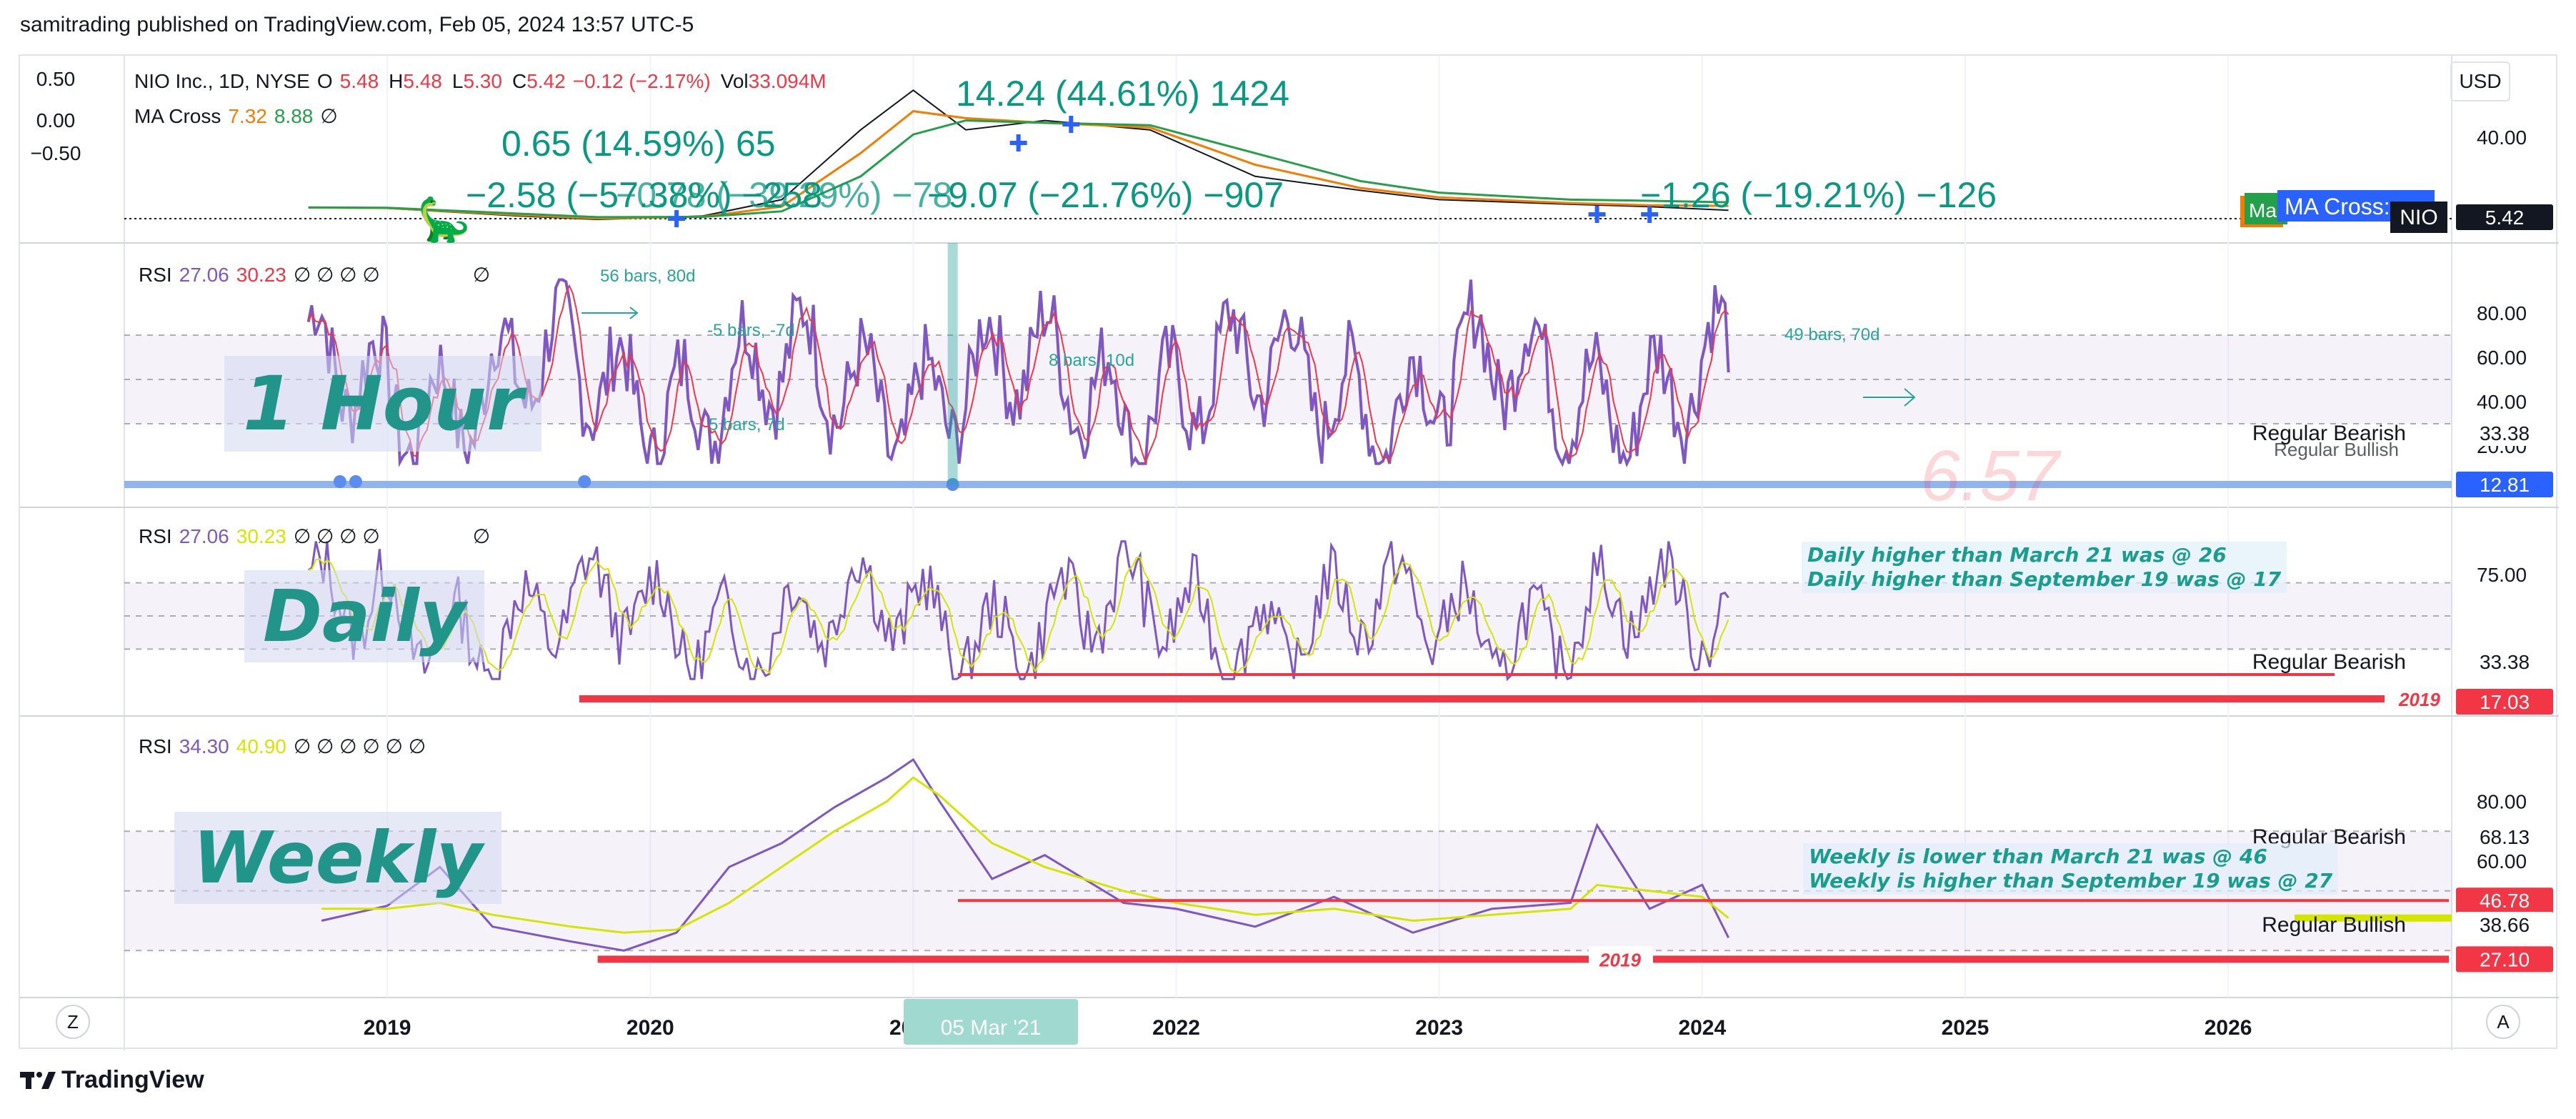 The height and width of the screenshot is (1119, 2576). I want to click on level-badge-text: 27.10, so click(2505, 959).